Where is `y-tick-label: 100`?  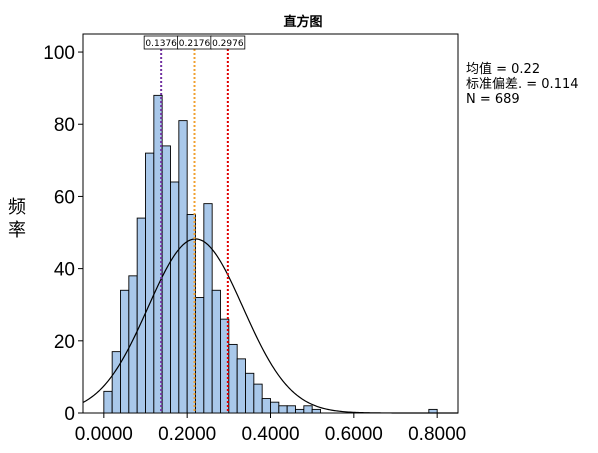
y-tick-label: 100 is located at coordinates (59, 53).